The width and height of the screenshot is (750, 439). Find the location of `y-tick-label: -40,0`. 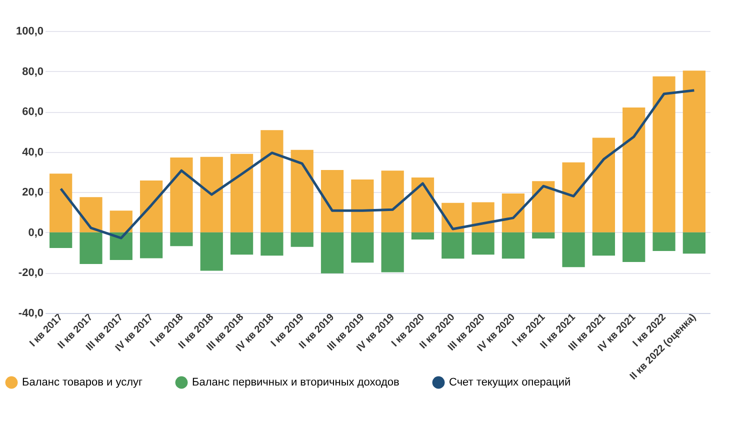

y-tick-label: -40,0 is located at coordinates (31, 314).